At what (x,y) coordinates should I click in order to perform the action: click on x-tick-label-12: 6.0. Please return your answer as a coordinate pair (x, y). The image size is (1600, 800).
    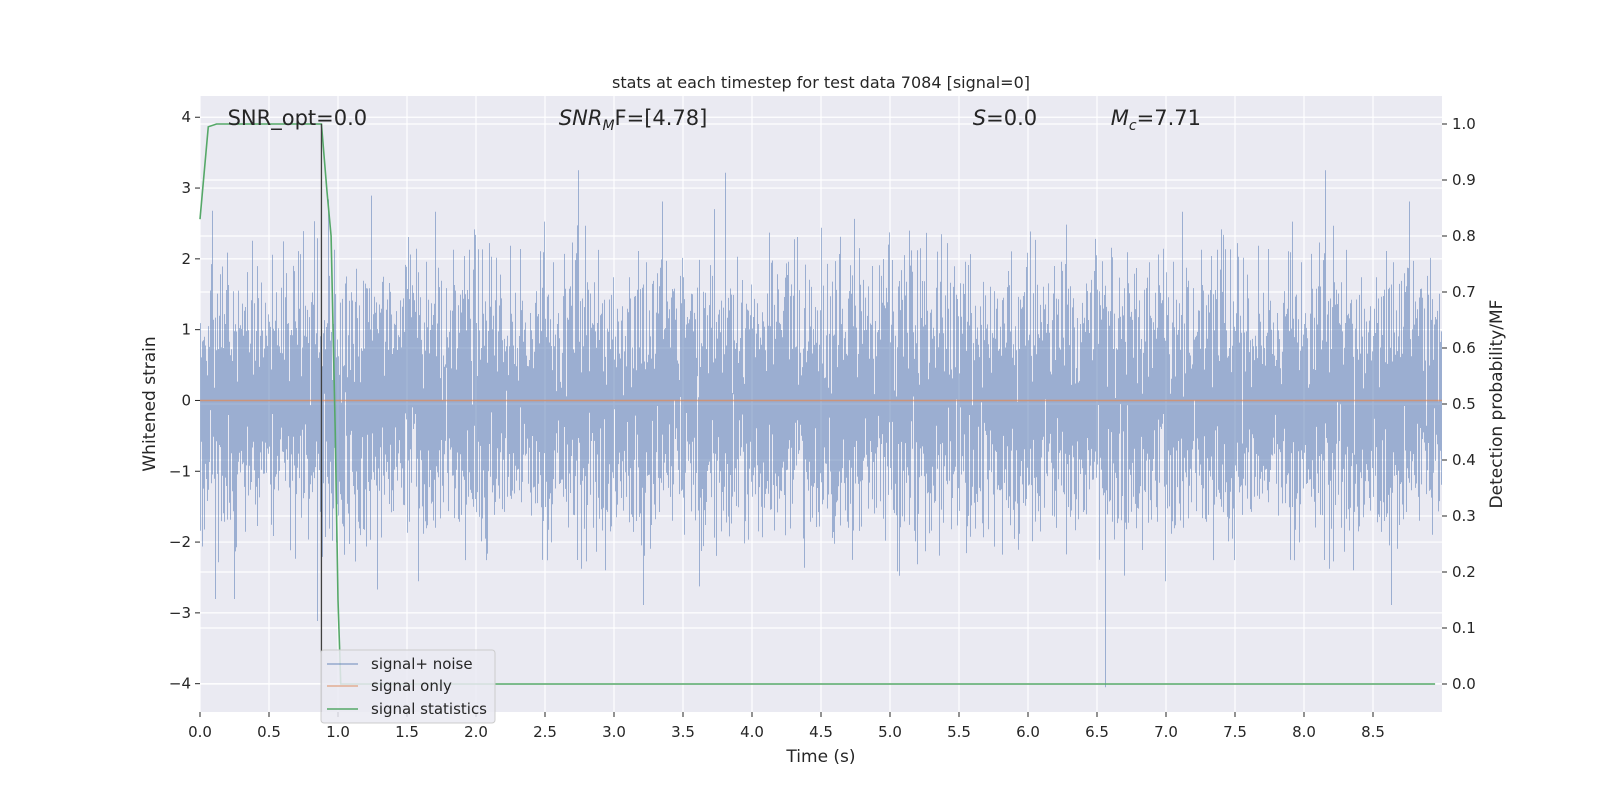
    Looking at the image, I should click on (1028, 732).